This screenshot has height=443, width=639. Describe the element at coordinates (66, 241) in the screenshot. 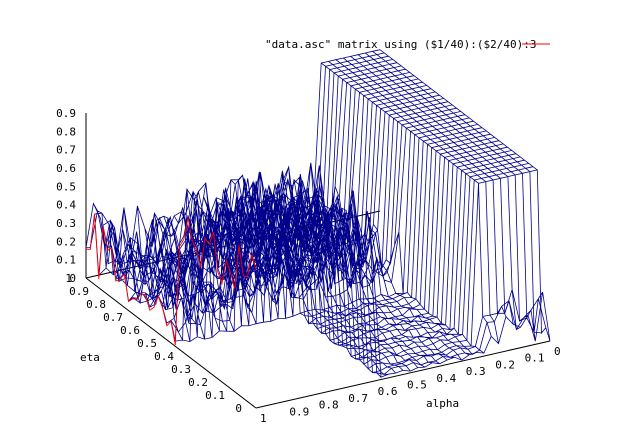

I see `z-tick-label: 0.2` at that location.